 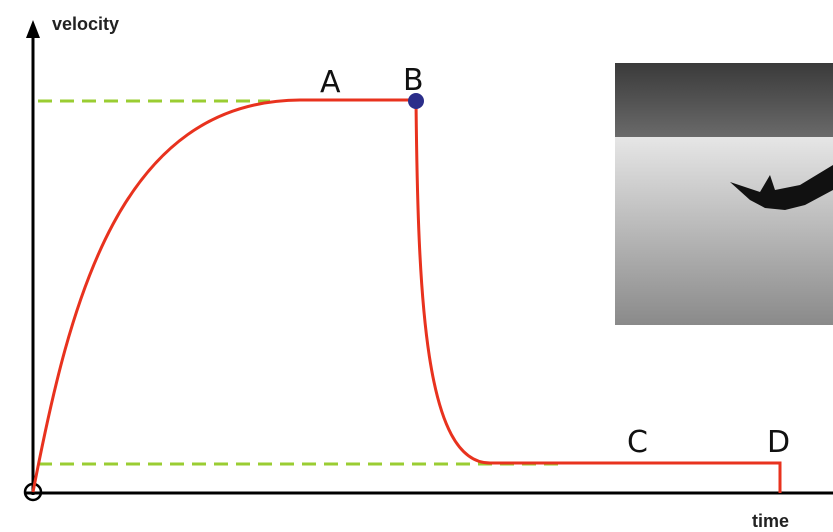 I want to click on point-label: B, so click(x=413, y=80).